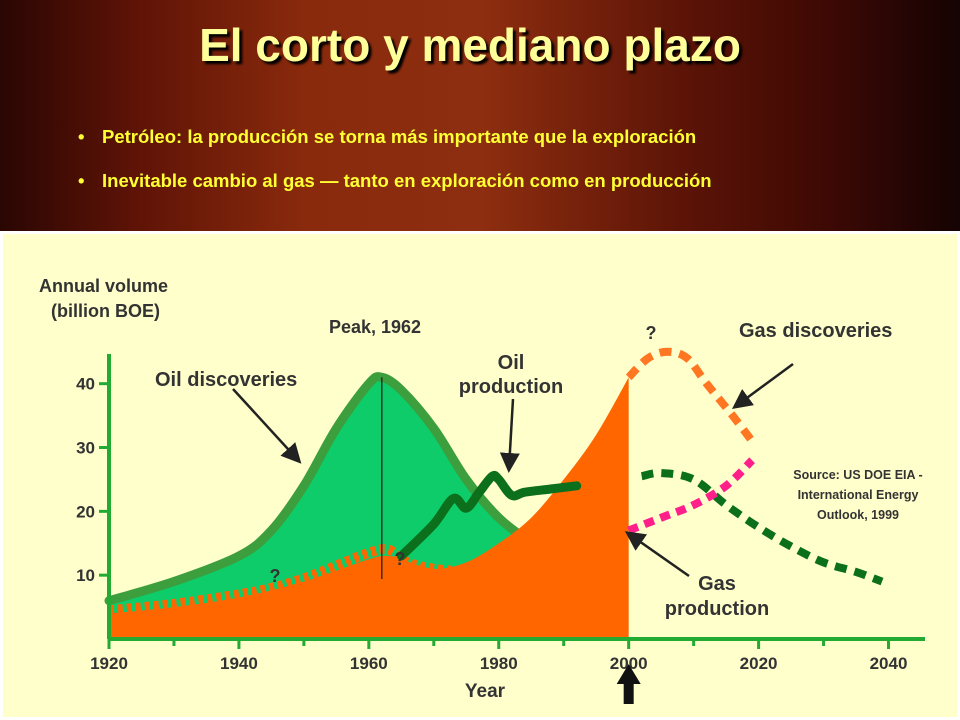 This screenshot has width=960, height=720. Describe the element at coordinates (759, 663) in the screenshot. I see `x-tick-label: 2020` at that location.